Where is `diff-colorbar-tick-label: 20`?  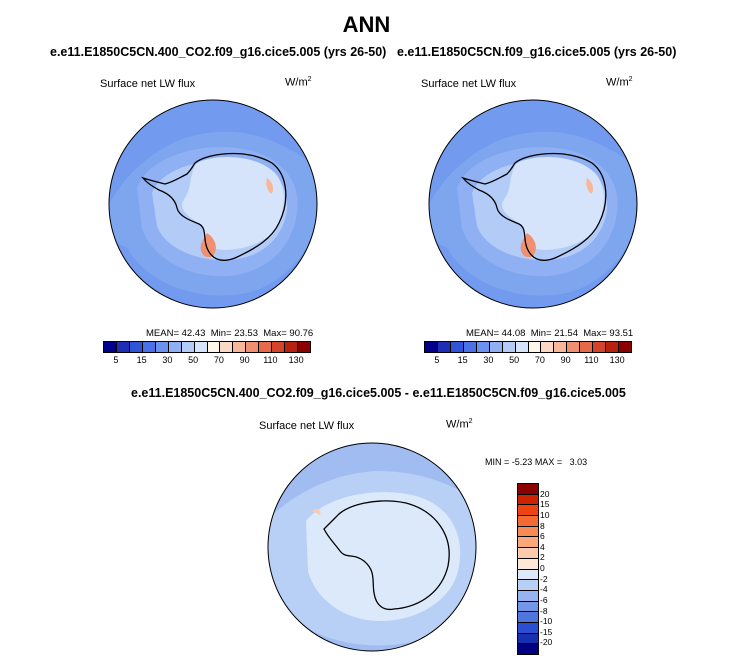 diff-colorbar-tick-label: 20 is located at coordinates (545, 493).